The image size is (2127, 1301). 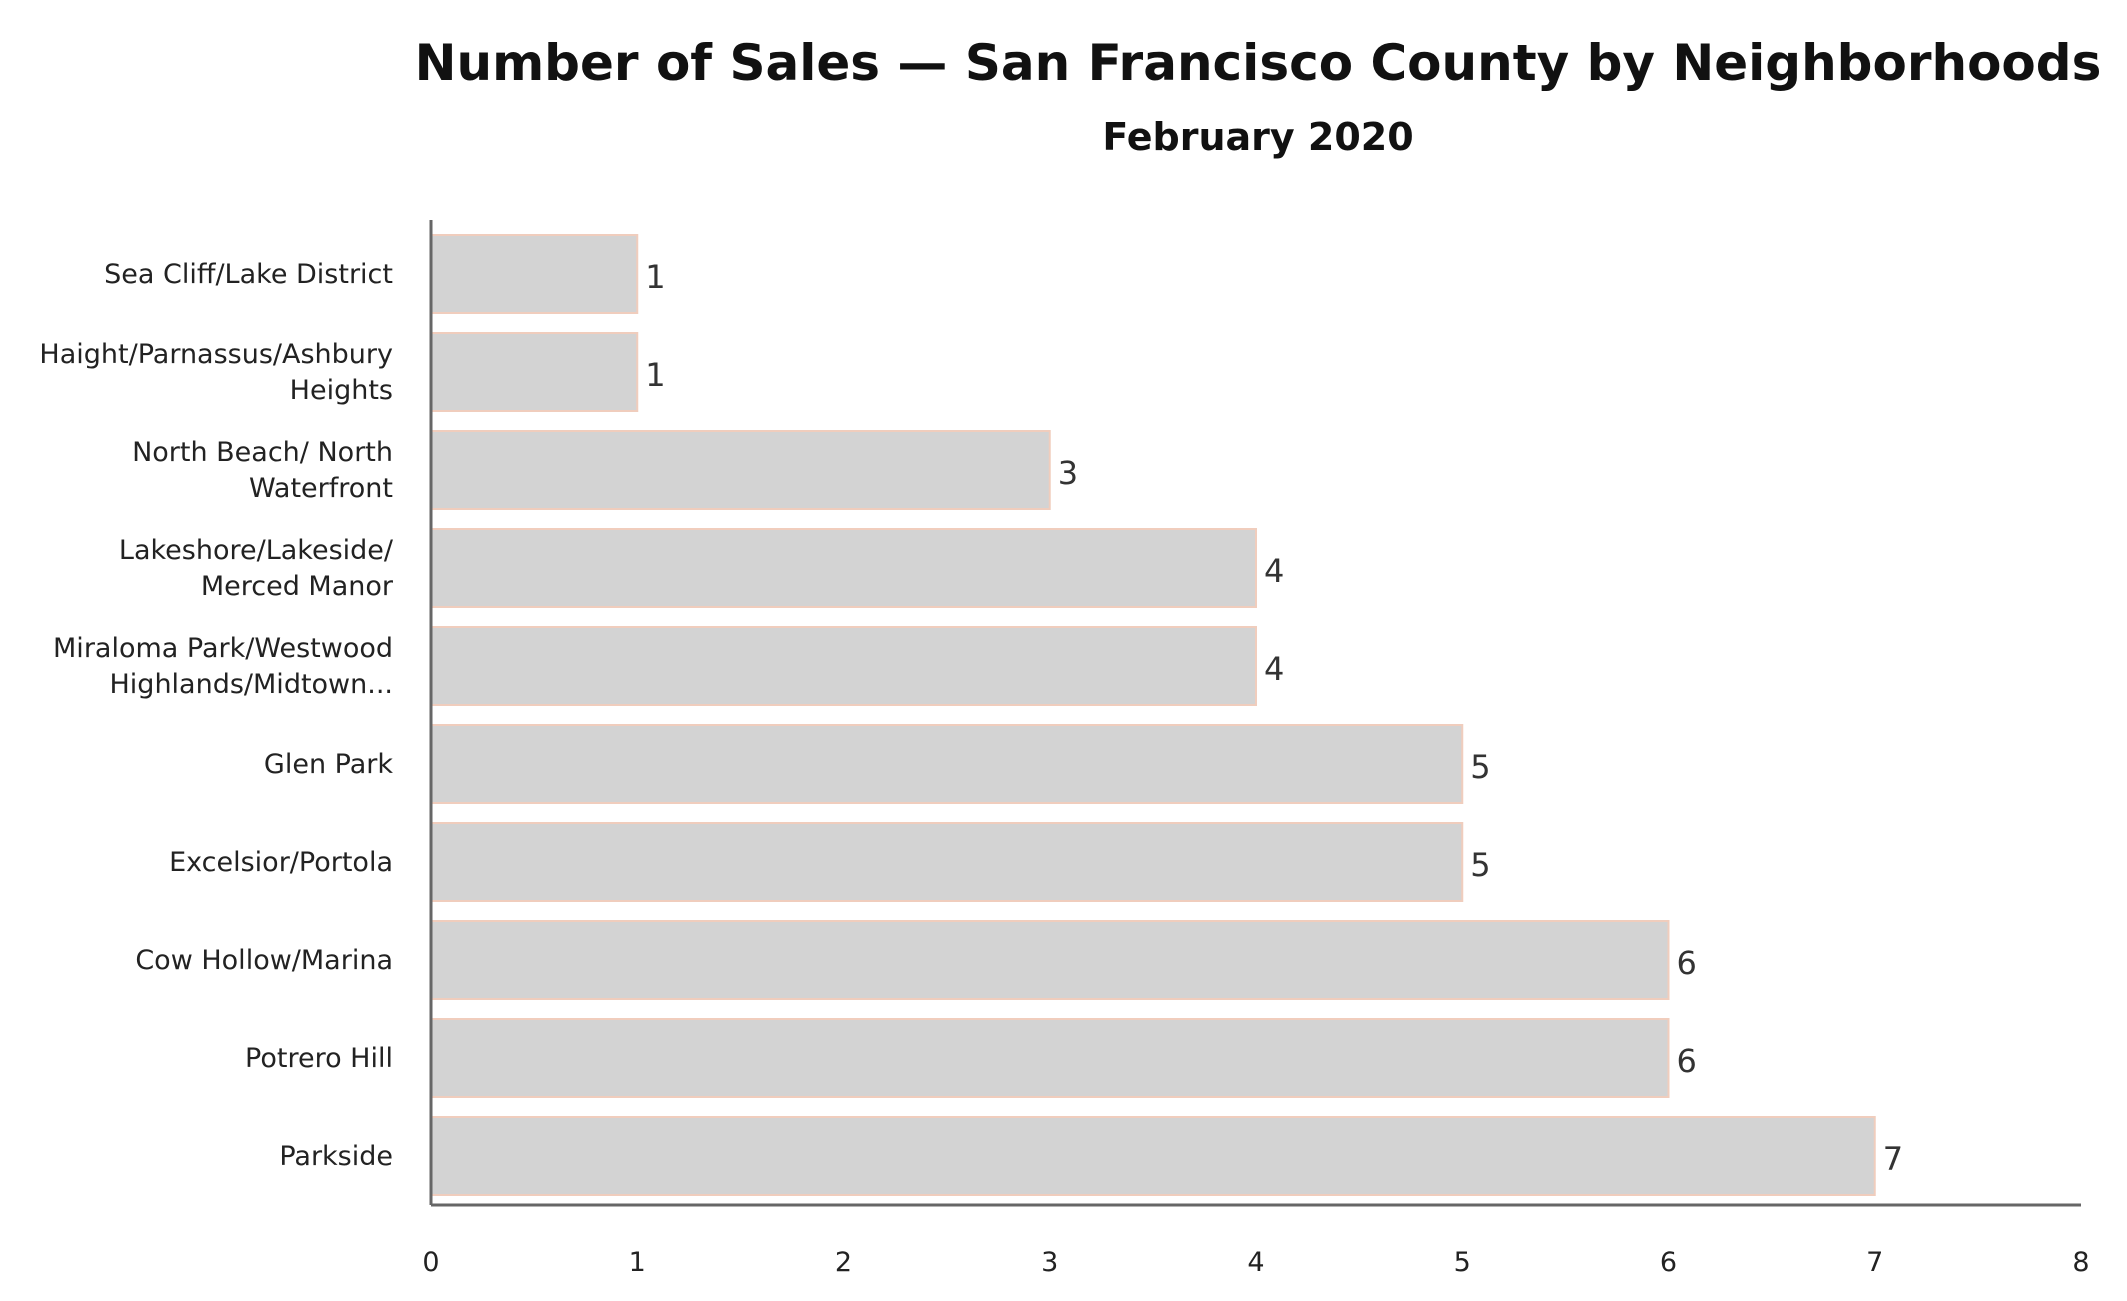 What do you see at coordinates (1462, 1262) in the screenshot?
I see `x-tick-label-5: 5` at bounding box center [1462, 1262].